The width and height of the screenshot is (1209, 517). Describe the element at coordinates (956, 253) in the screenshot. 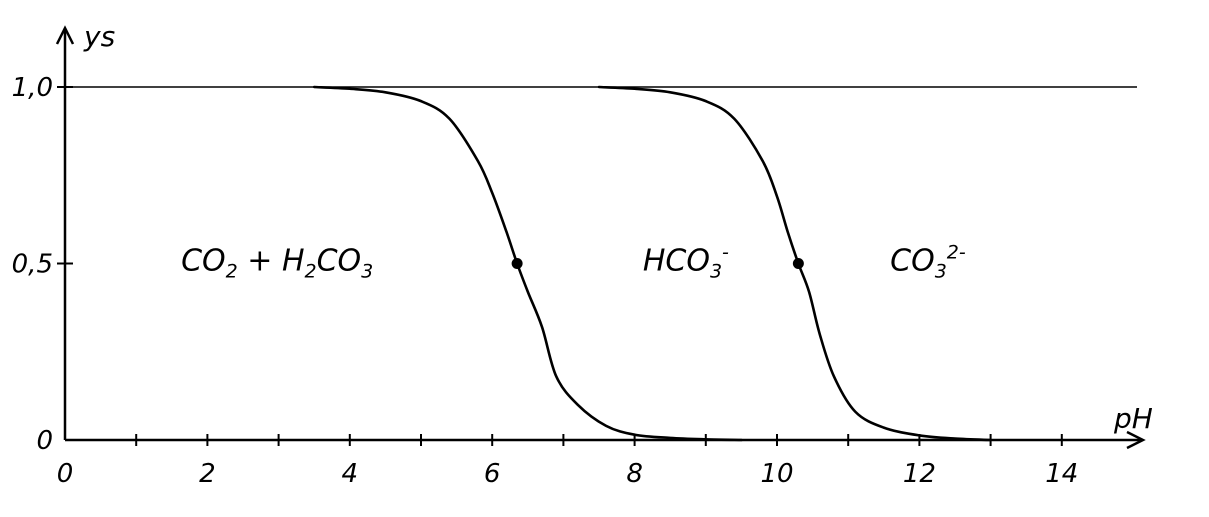

I see `superscript: 2-` at that location.